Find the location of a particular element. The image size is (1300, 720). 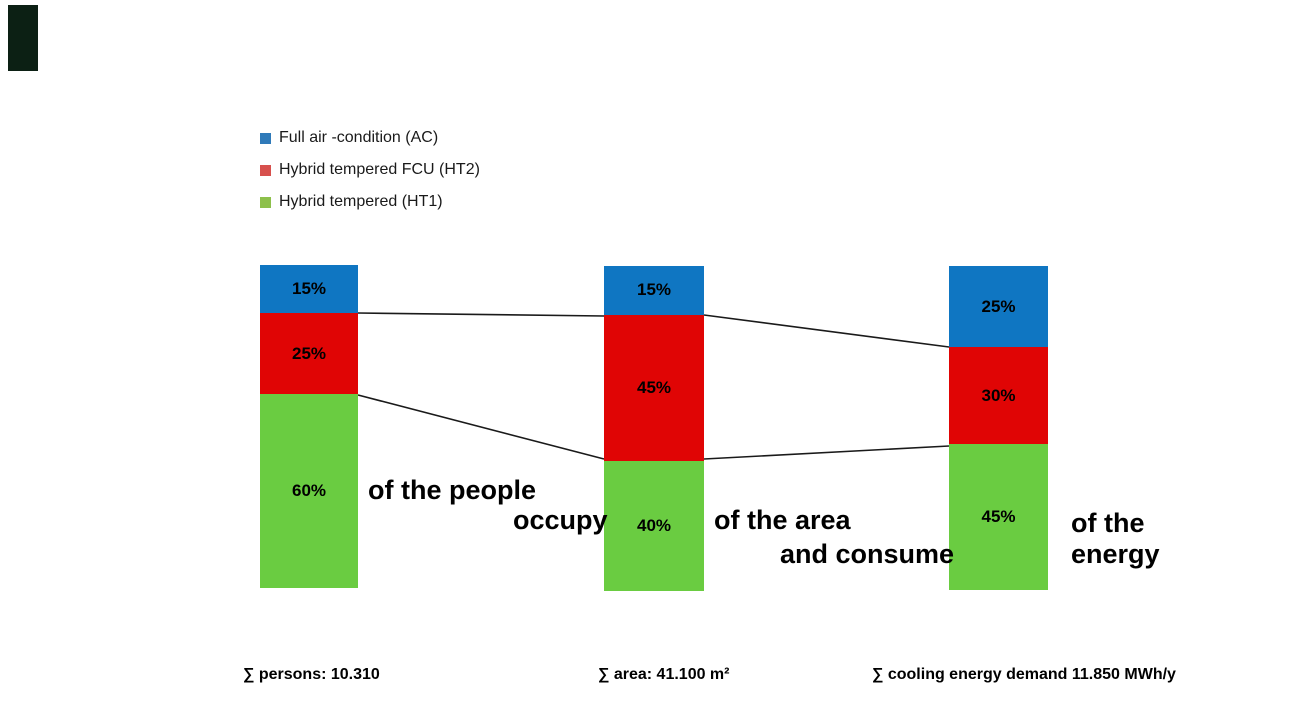

legend-item-ac: Full air -condition (AC) is located at coordinates (370, 138).